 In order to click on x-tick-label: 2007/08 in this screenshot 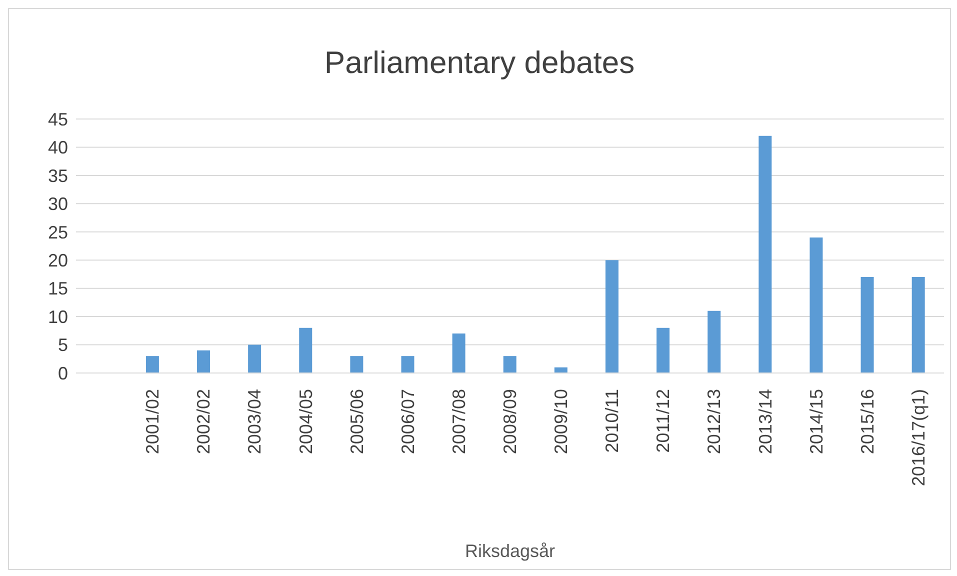, I will do `click(458, 421)`.